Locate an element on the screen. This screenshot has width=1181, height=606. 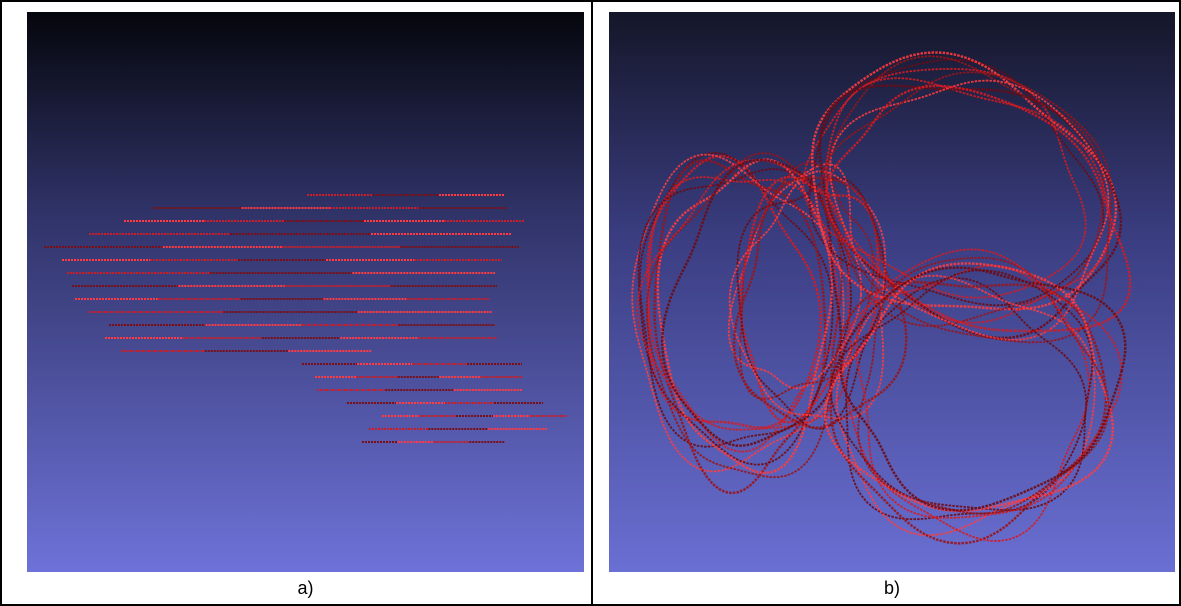
panel-divider is located at coordinates (592, 303).